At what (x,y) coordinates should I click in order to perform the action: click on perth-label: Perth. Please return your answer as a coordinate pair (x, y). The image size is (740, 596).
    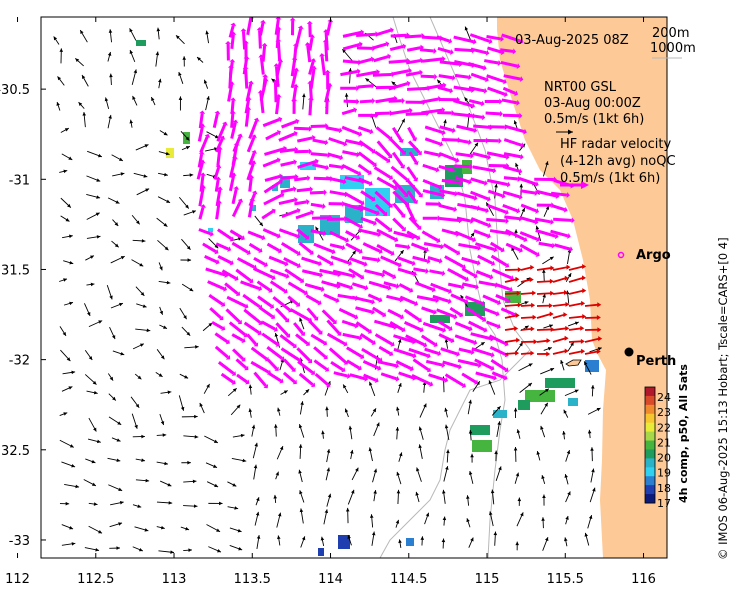
    Looking at the image, I should click on (656, 361).